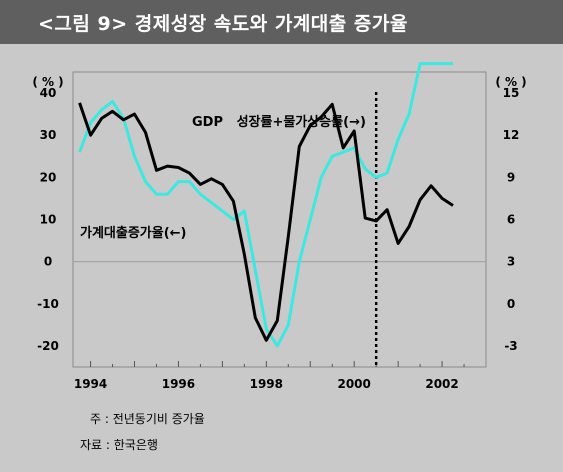 The width and height of the screenshot is (563, 472). I want to click on left-axis: 40 30 20 10 0 -10 -20, so click(48, 219).